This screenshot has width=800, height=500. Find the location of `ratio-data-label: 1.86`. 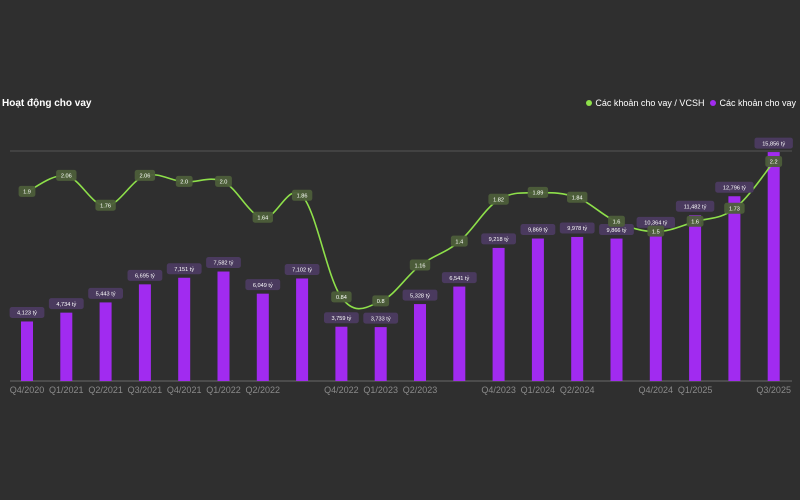

ratio-data-label: 1.86 is located at coordinates (302, 197).